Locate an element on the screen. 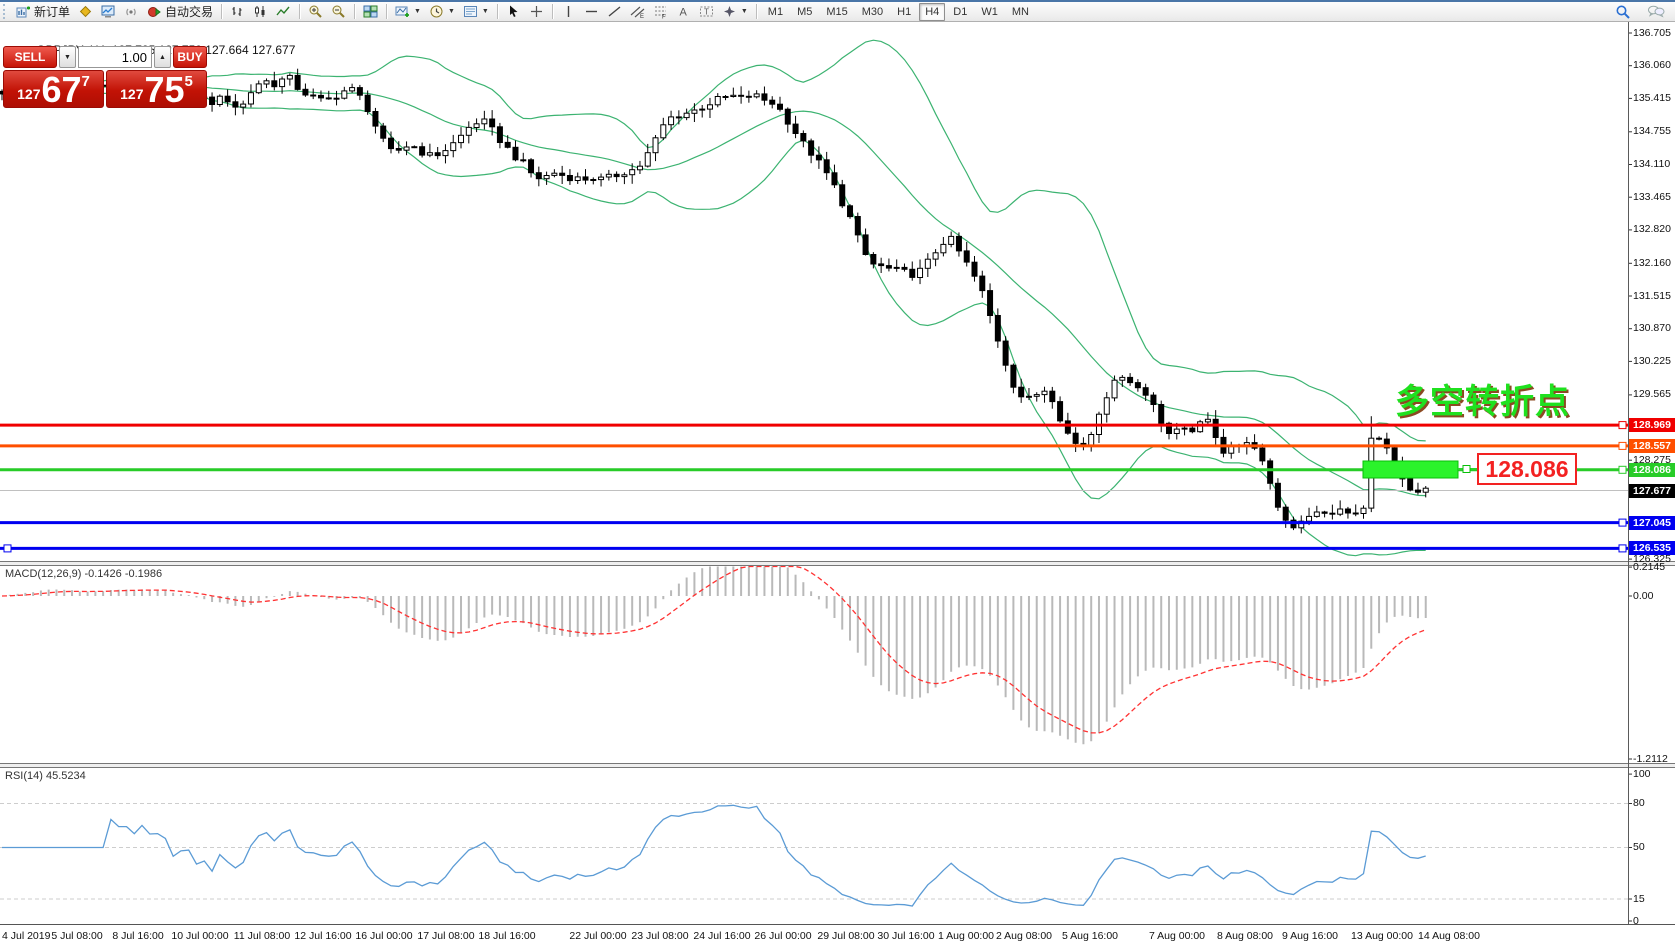 The height and width of the screenshot is (944, 1675). macd-axis-tick: -1.2112 is located at coordinates (1650, 758).